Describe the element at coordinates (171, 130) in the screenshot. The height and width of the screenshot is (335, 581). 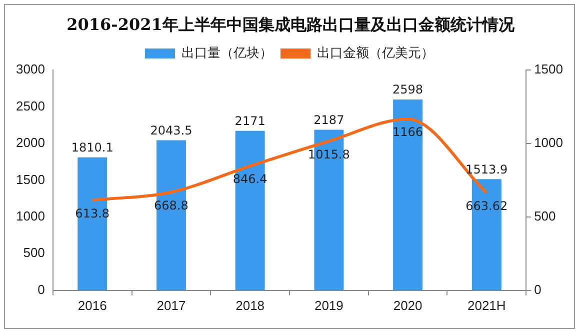
I see `data-label: 2043.5` at that location.